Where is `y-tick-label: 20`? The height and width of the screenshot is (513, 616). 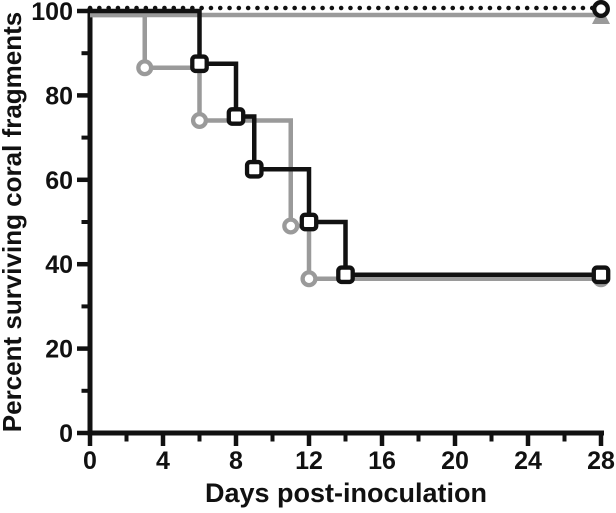
y-tick-label: 20 is located at coordinates (59, 350).